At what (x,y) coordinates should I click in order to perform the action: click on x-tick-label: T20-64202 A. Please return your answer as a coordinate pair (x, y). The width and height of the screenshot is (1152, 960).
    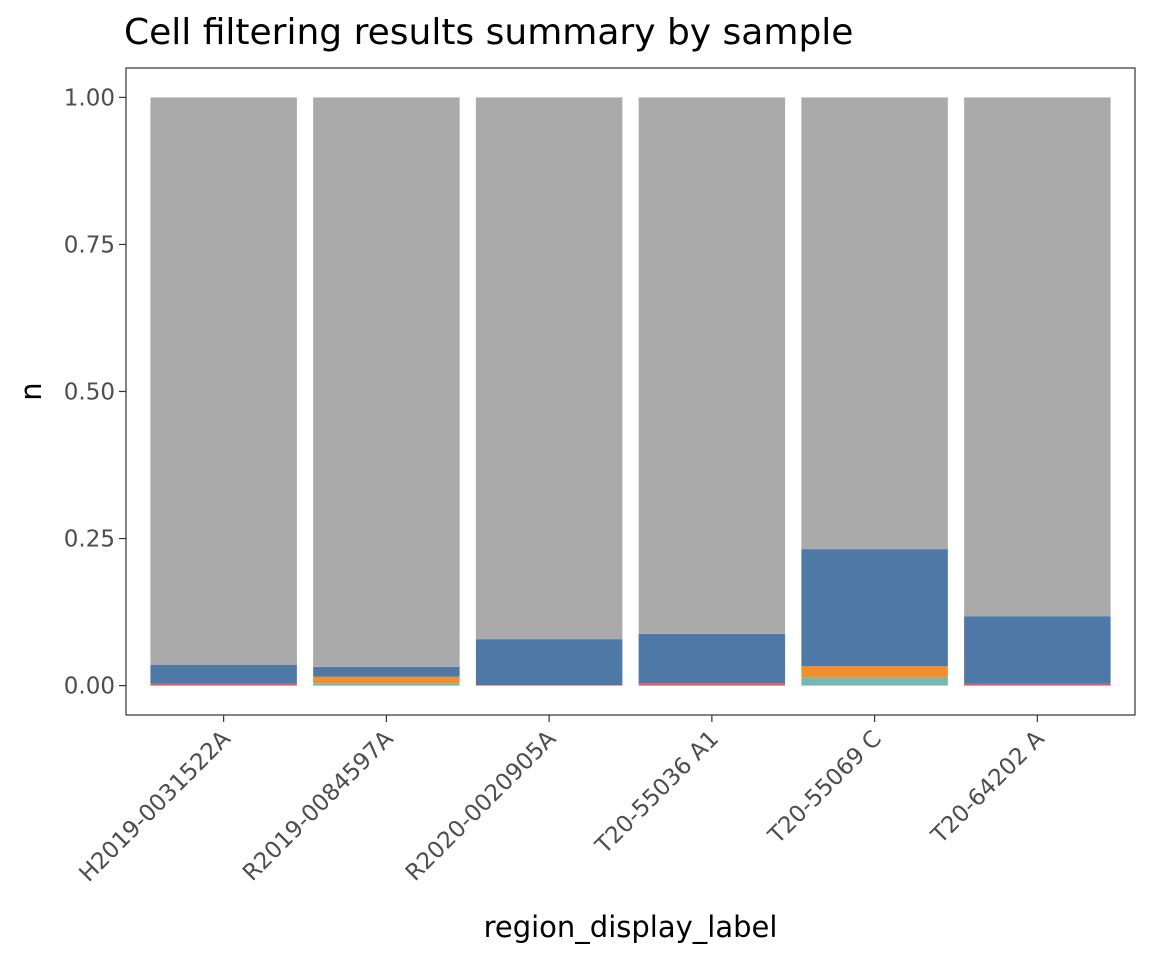
    Looking at the image, I should click on (988, 788).